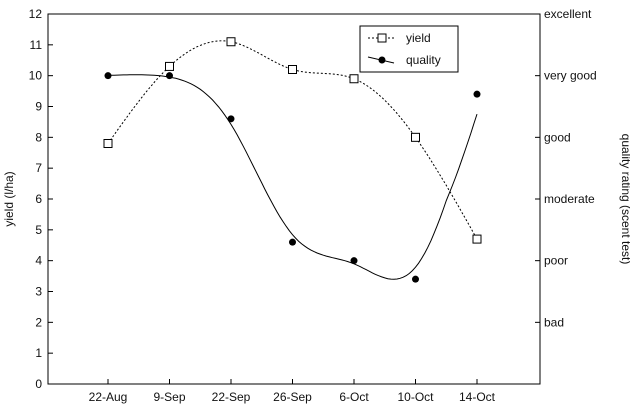 The width and height of the screenshot is (630, 407). Describe the element at coordinates (38, 322) in the screenshot. I see `y-tick-label: 2` at that location.